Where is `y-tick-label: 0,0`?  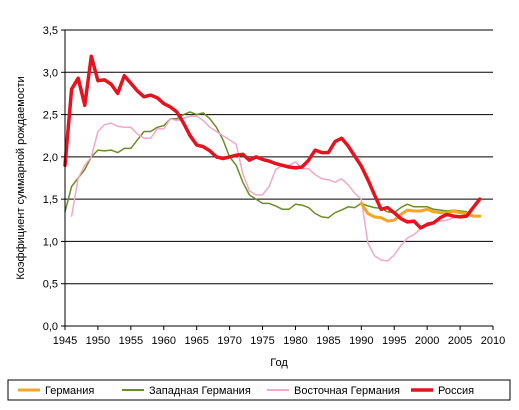
y-tick-label: 0,0 is located at coordinates (50, 327).